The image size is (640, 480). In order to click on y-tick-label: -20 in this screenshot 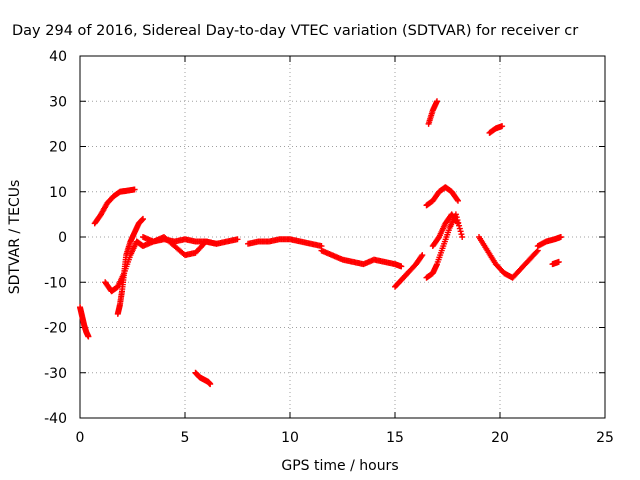, I will do `click(55, 329)`.